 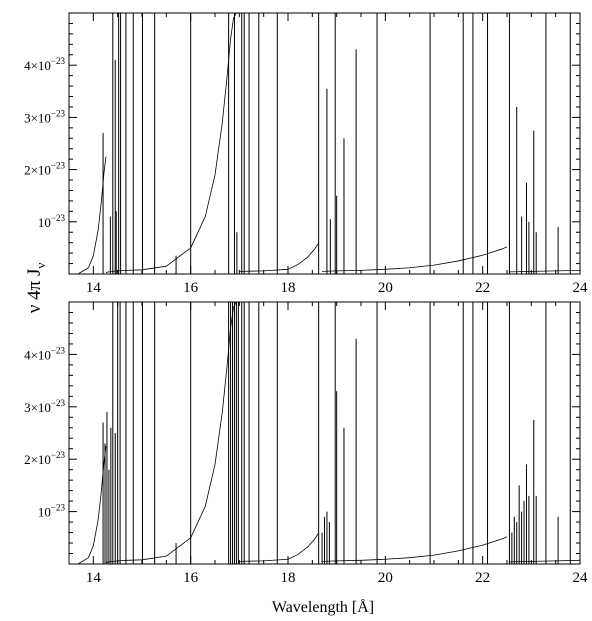 I want to click on x-axis-title: Wavelength [Å], so click(x=323, y=607).